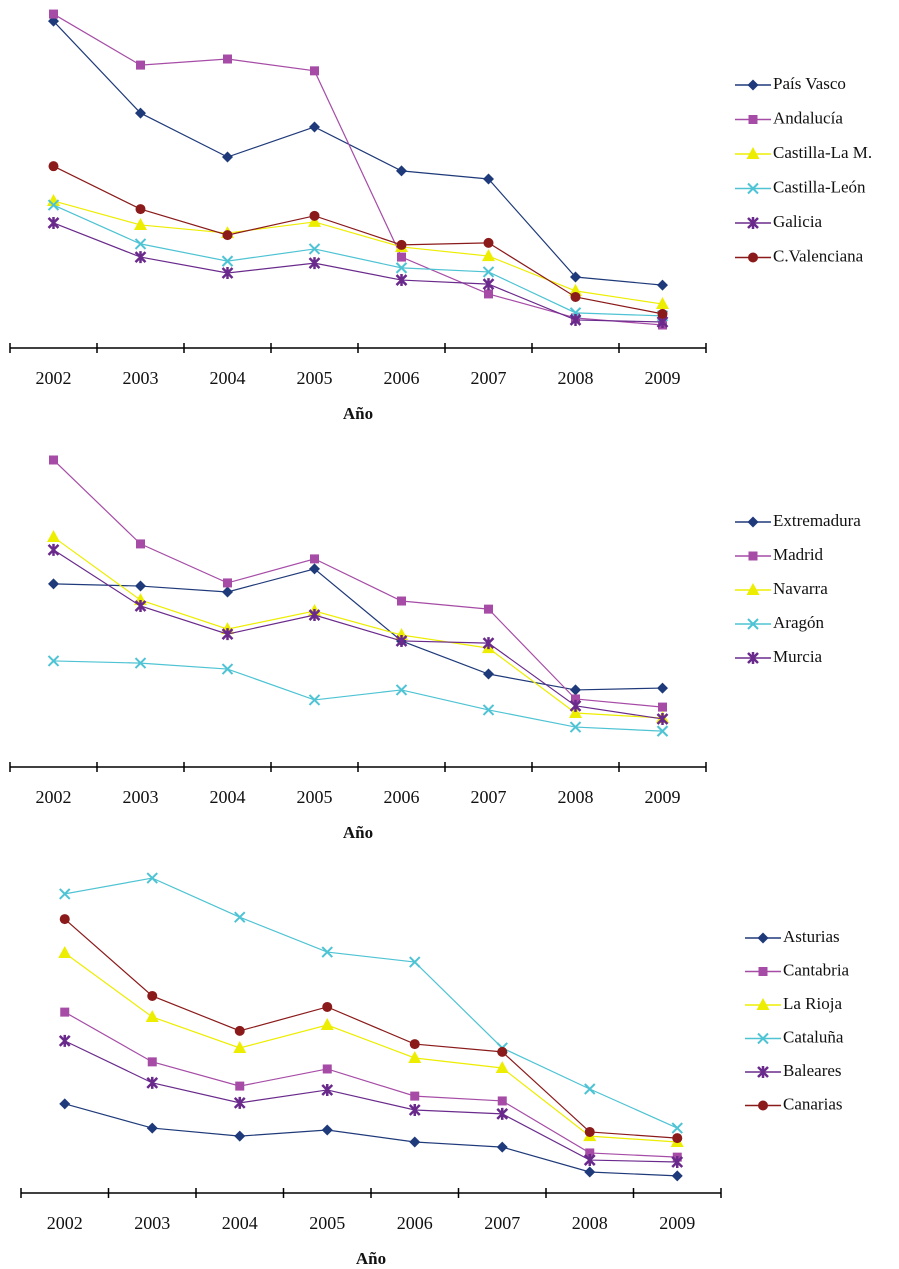  I want to click on legend-label: Castilla-León, so click(819, 186).